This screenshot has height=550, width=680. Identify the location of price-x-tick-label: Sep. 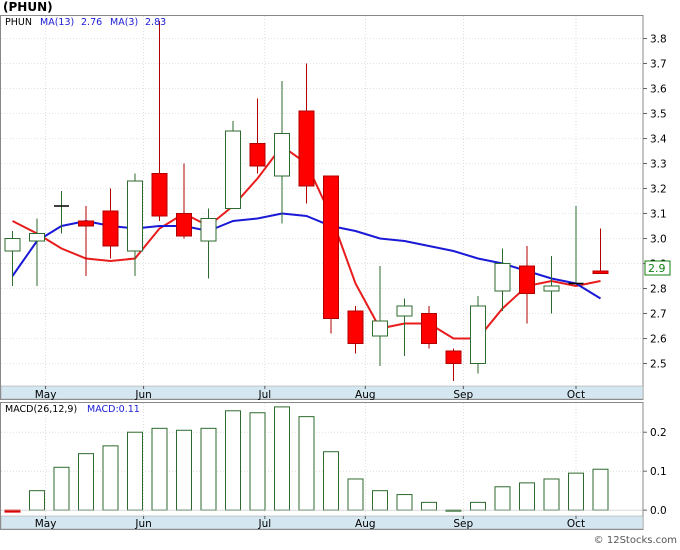
(463, 395).